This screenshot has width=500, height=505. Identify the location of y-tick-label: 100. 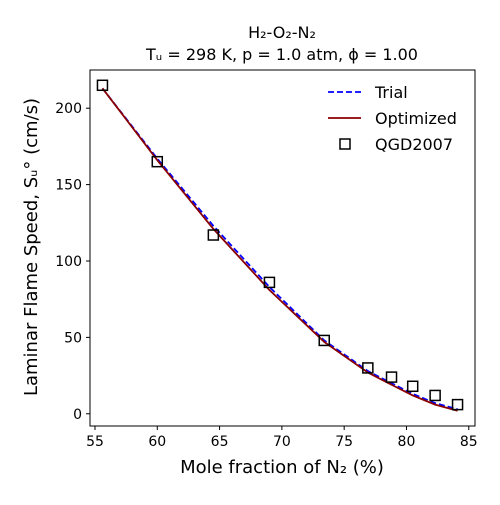
(68, 262).